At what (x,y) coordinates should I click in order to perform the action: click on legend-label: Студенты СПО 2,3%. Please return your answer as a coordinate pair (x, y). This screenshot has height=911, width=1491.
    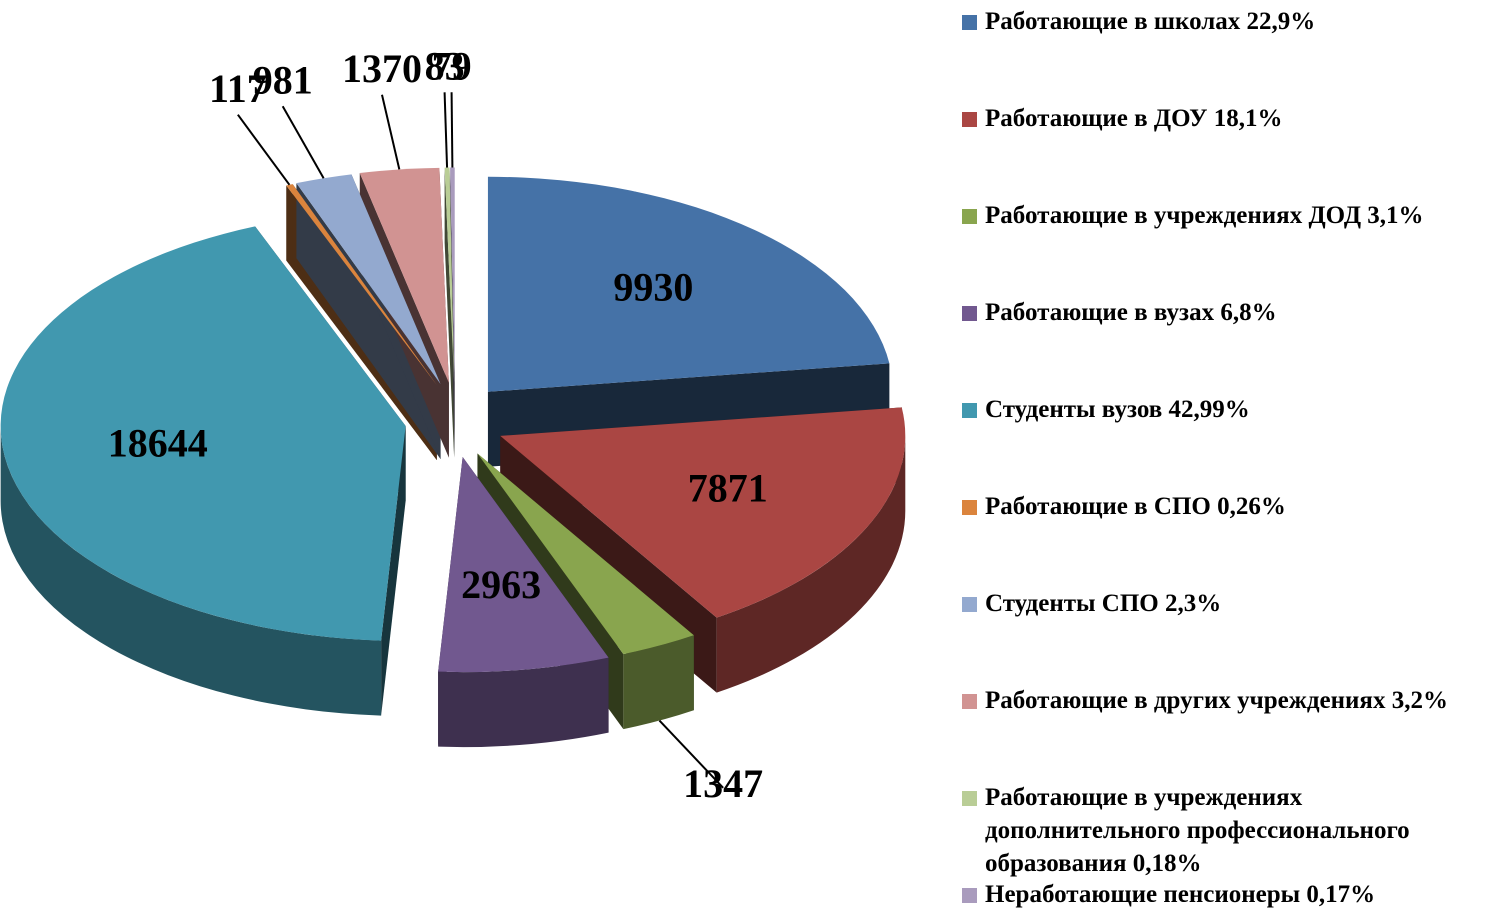
    Looking at the image, I should click on (1103, 603).